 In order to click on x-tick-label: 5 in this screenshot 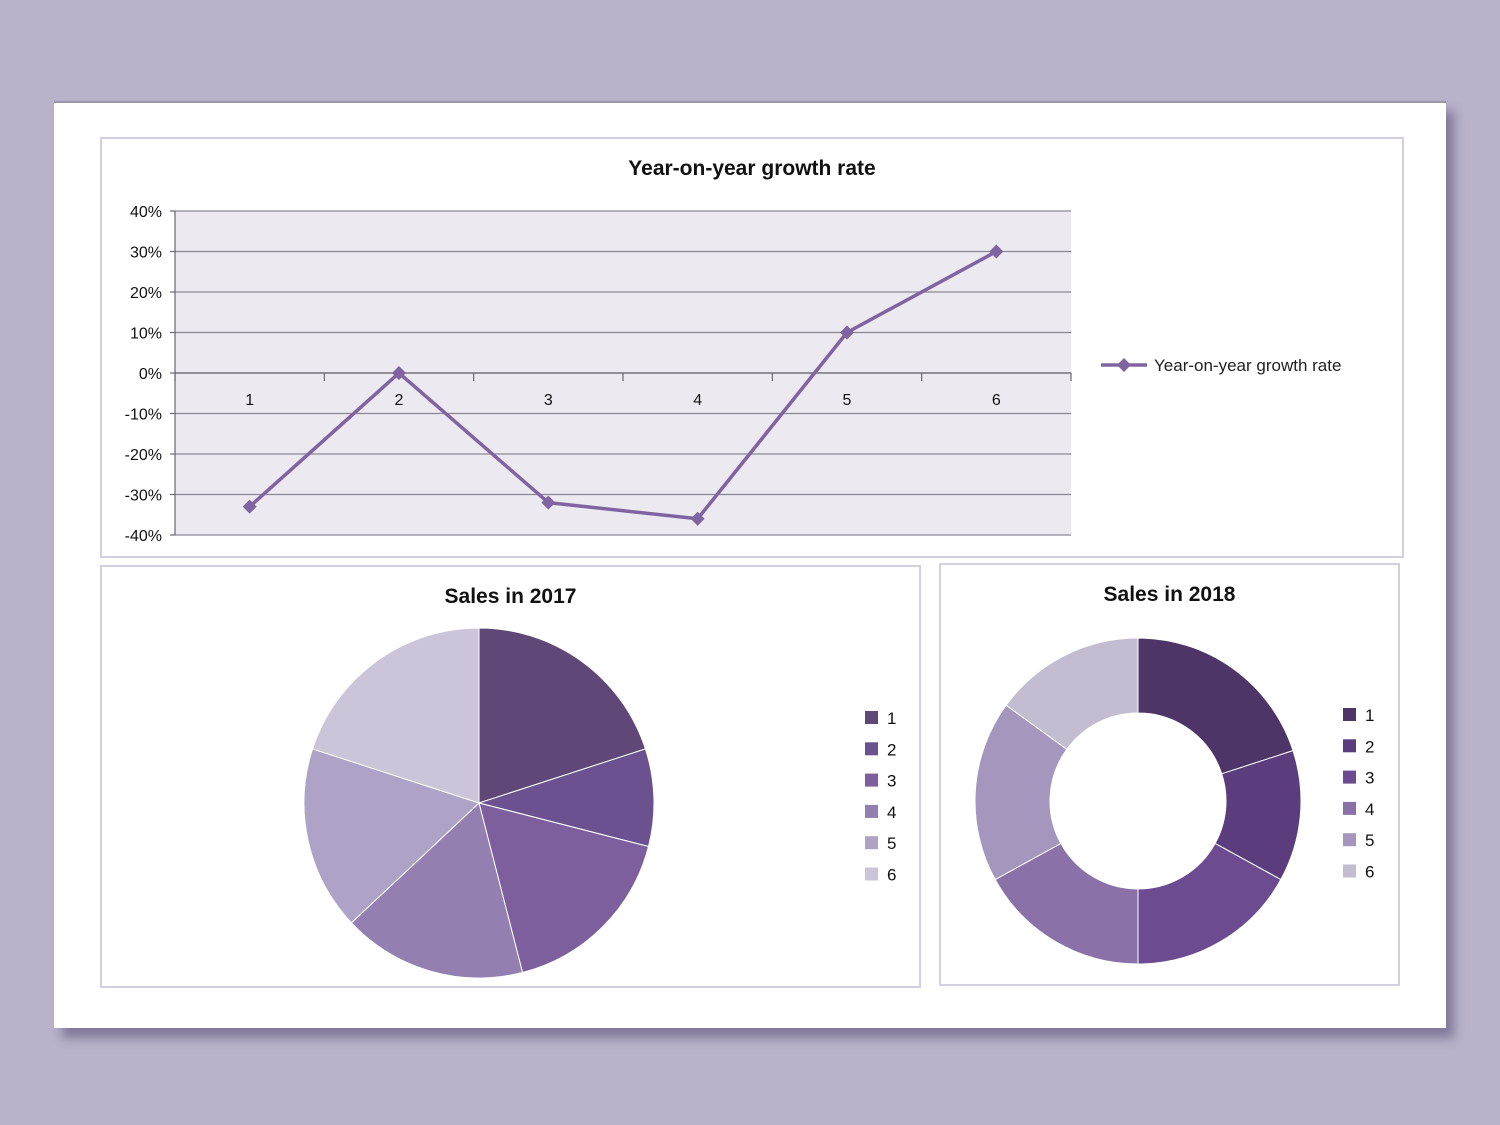, I will do `click(847, 400)`.